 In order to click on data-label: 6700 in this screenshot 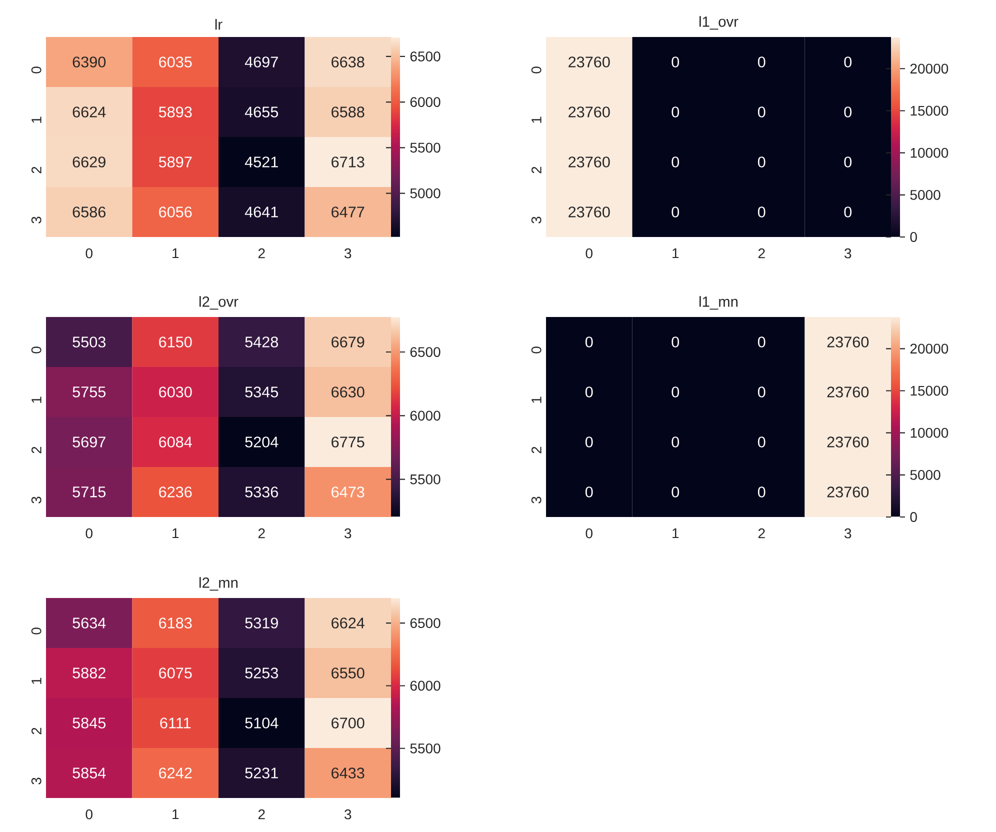, I will do `click(348, 723)`.